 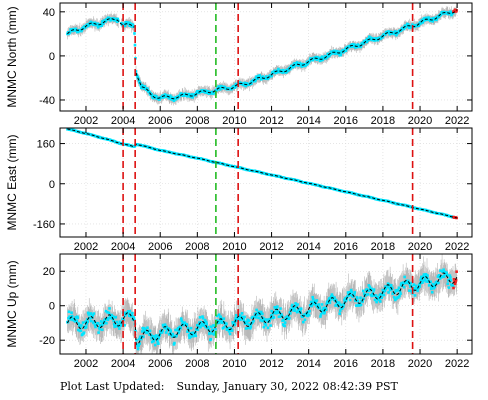 I want to click on y-tick-label: 20, so click(x=49, y=272).